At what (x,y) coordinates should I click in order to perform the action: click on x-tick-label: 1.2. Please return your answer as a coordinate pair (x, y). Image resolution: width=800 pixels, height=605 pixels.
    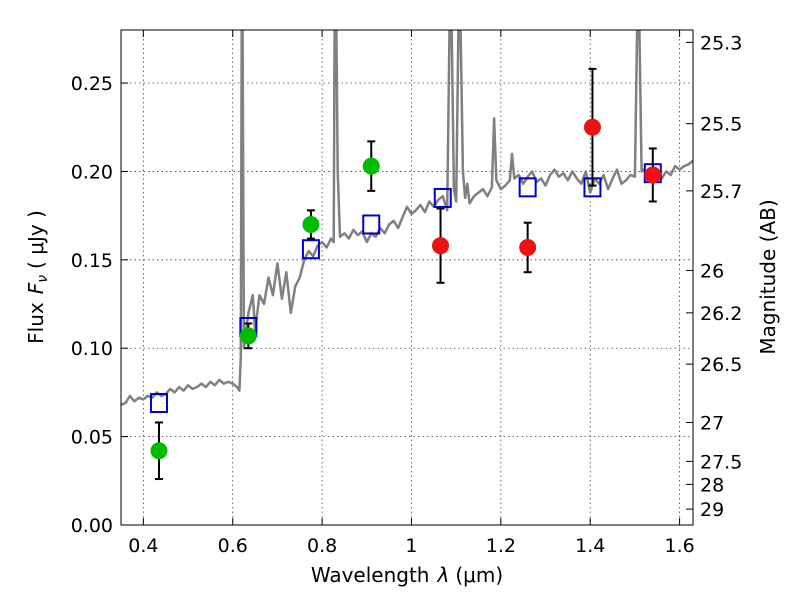
    Looking at the image, I should click on (501, 546).